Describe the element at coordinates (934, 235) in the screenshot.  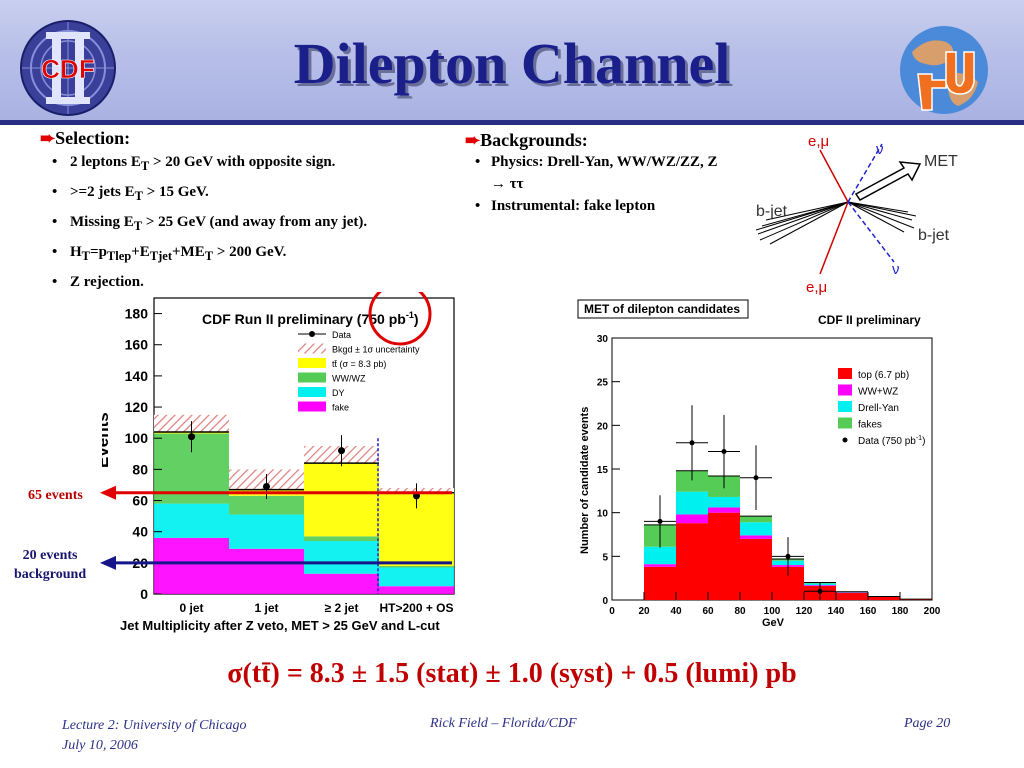
I see `diagram-label-bjet-right: b-jet` at that location.